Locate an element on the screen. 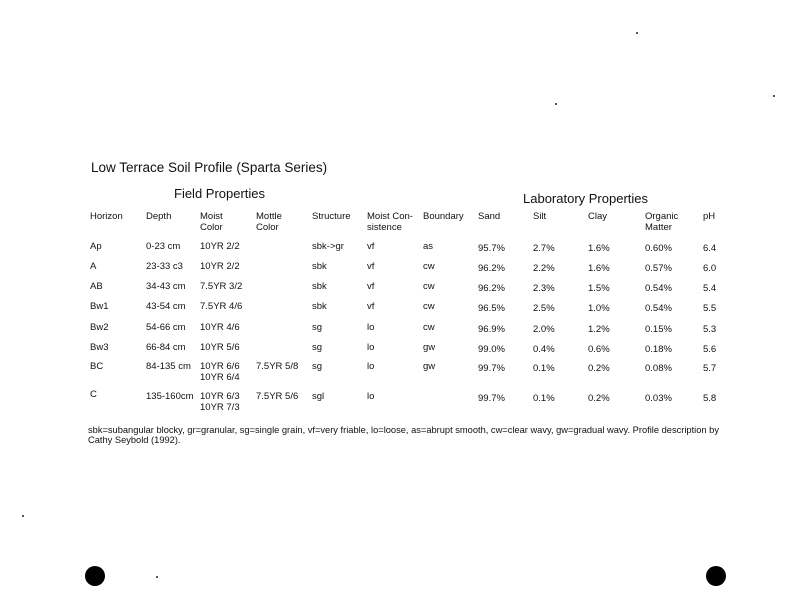 This screenshot has height=600, width=785. table-cell: 66-84 cm is located at coordinates (166, 347).